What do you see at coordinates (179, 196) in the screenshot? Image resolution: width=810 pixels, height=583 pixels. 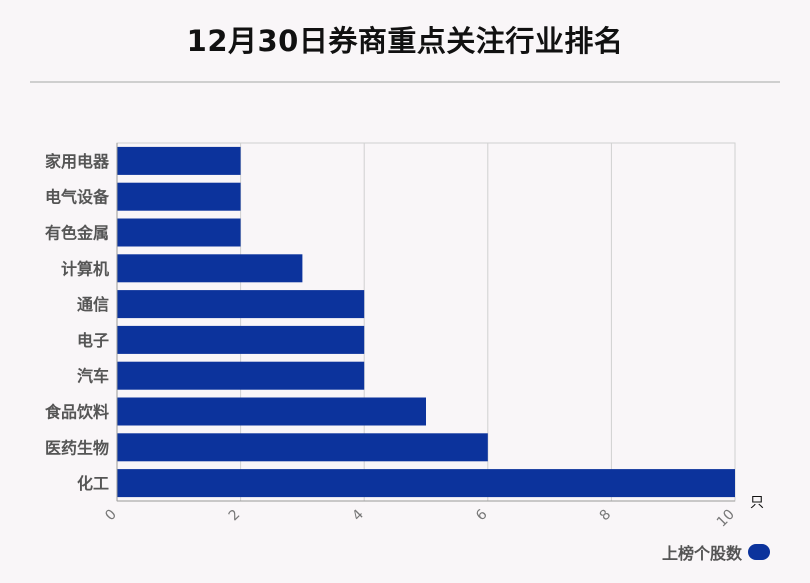 I see `bar-电气设备` at bounding box center [179, 196].